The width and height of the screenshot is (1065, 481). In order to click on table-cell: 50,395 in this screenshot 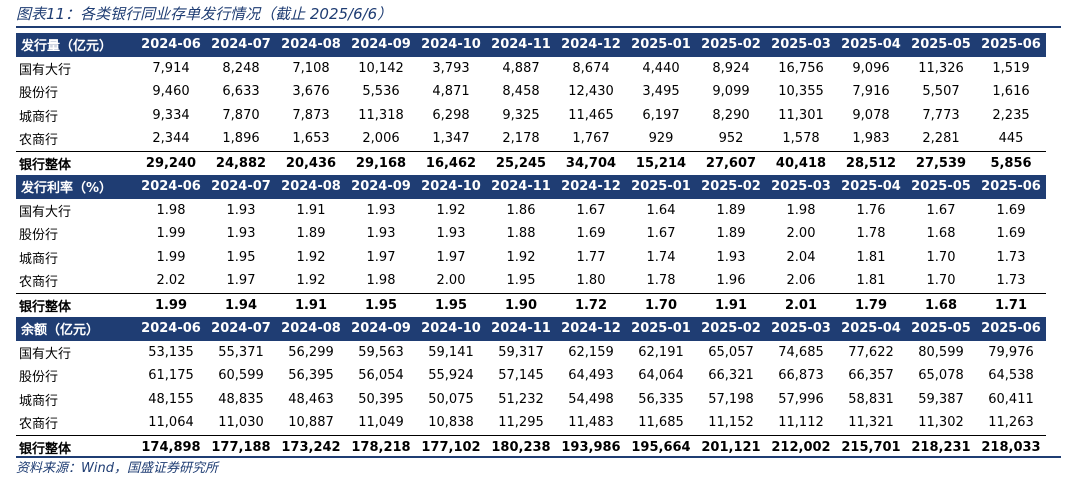, I will do `click(381, 399)`.